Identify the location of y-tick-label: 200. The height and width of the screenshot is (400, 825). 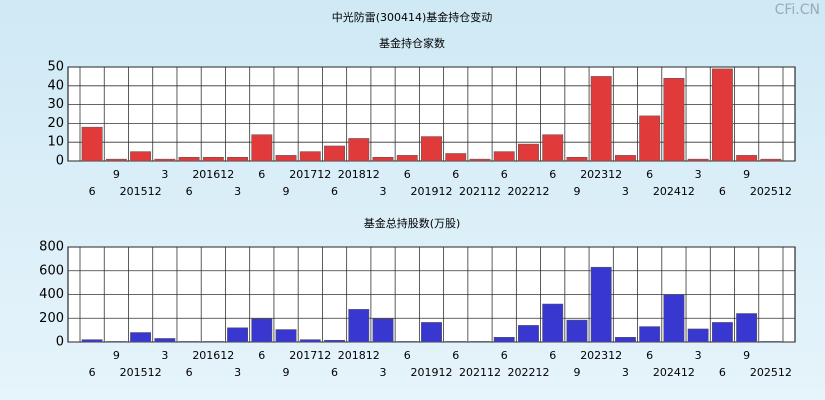
(51, 318).